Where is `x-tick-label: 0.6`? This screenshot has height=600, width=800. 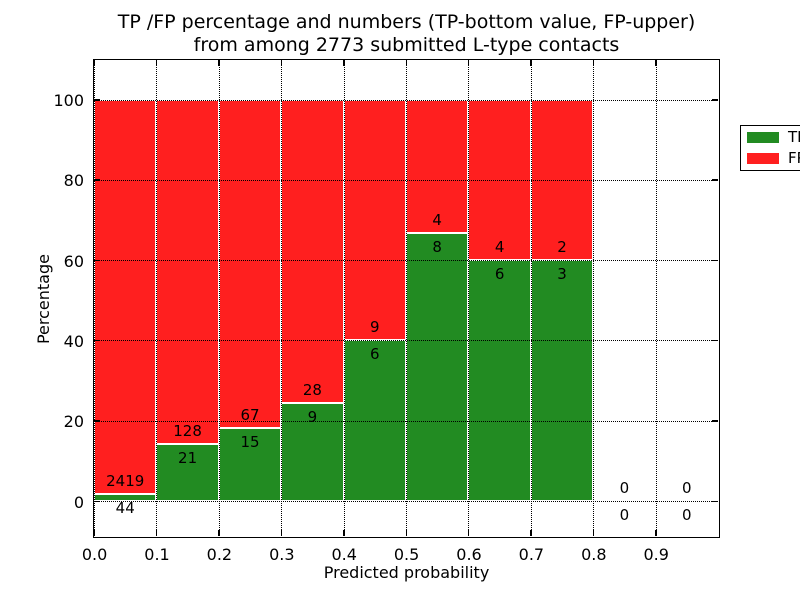 x-tick-label: 0.6 is located at coordinates (469, 554).